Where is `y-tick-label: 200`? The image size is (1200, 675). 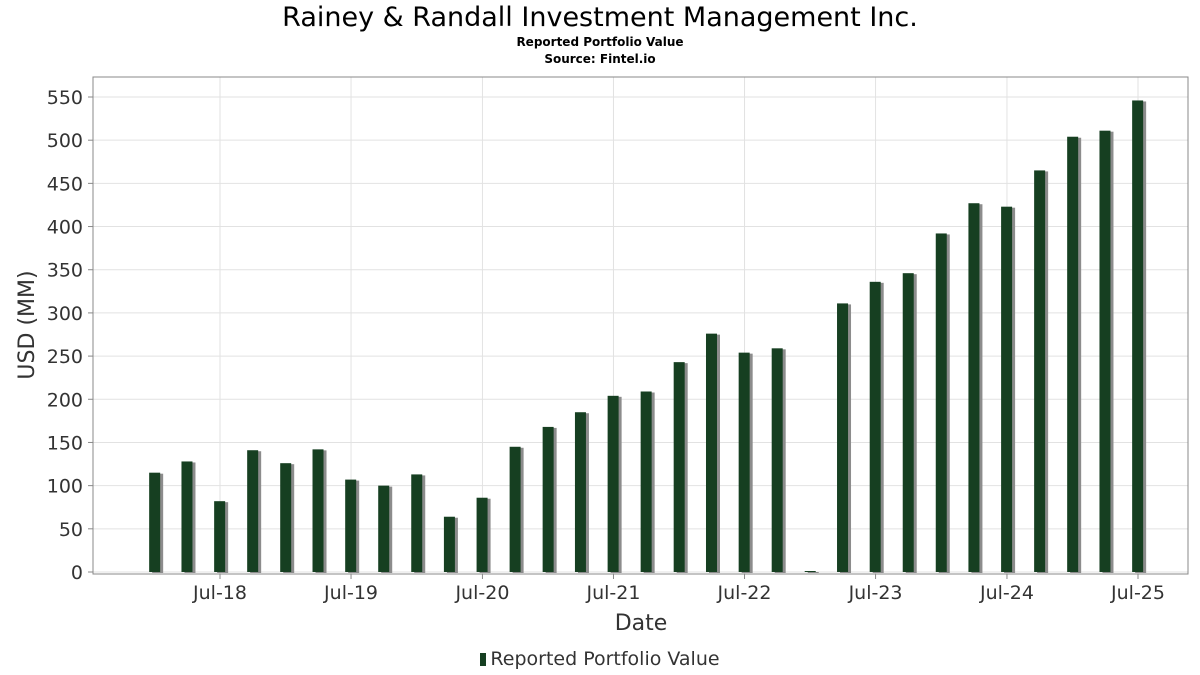 y-tick-label: 200 is located at coordinates (65, 400).